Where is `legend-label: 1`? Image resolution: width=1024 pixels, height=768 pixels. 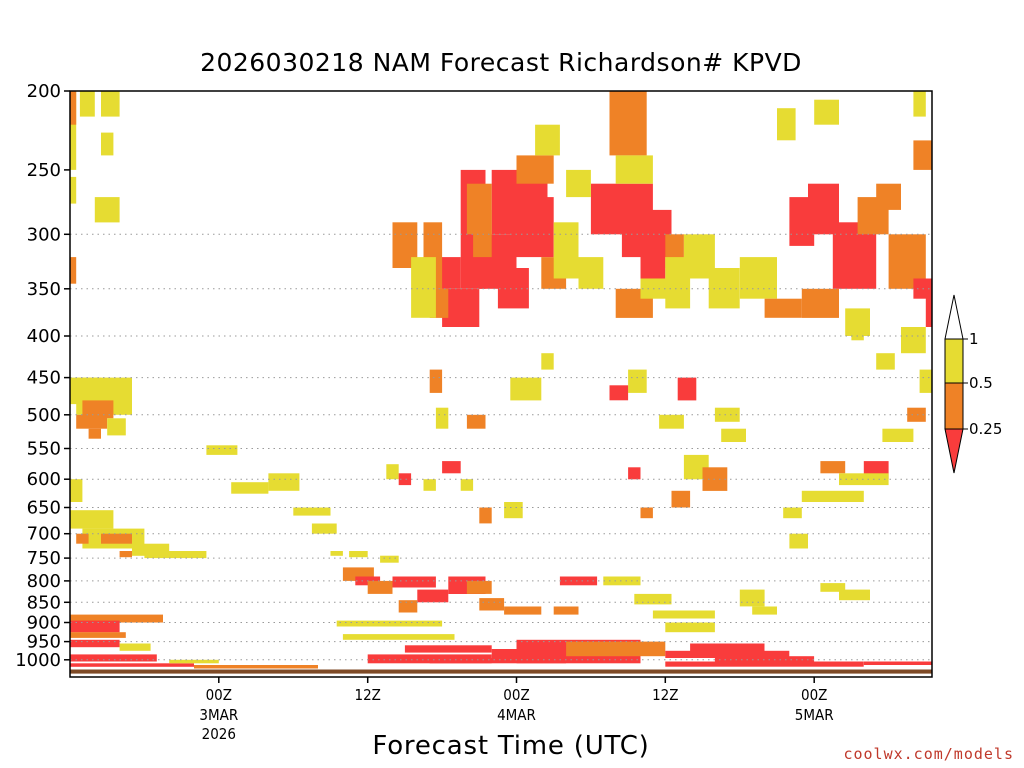
legend-label: 1 is located at coordinates (974, 339).